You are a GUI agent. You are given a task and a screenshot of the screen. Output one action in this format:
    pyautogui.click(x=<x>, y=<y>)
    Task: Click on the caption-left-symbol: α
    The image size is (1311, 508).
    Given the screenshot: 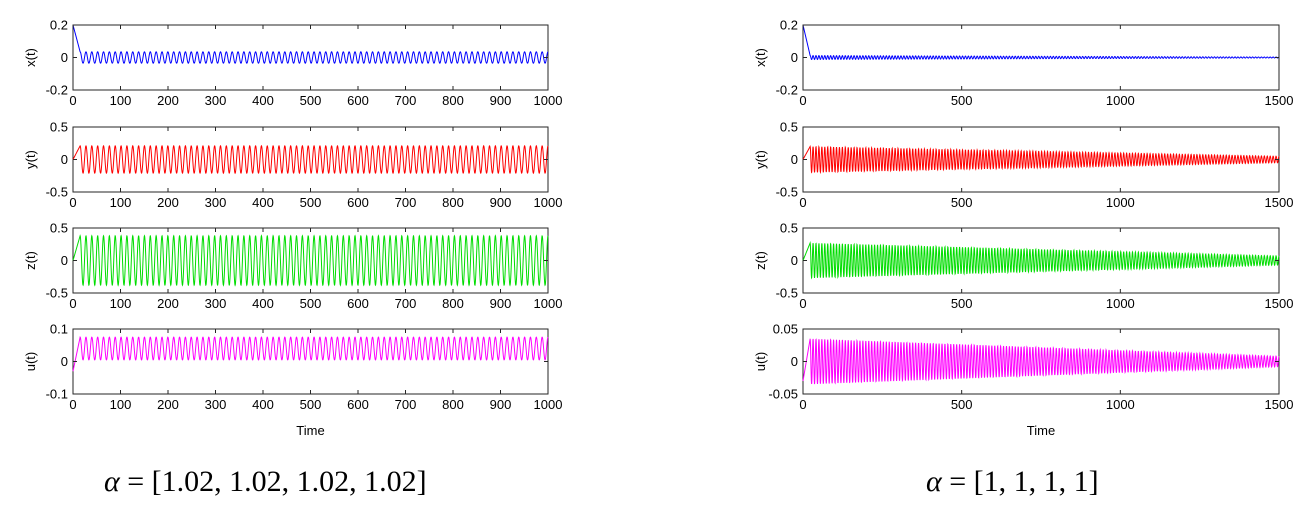 What is the action you would take?
    pyautogui.click(x=112, y=481)
    